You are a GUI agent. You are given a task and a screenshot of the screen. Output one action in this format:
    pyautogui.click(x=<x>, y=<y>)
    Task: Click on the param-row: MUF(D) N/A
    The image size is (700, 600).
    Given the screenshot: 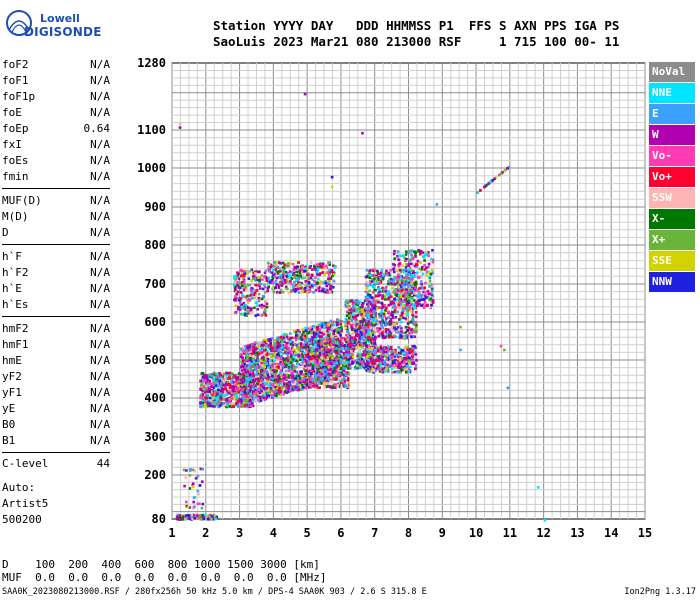 What is the action you would take?
    pyautogui.click(x=56, y=201)
    